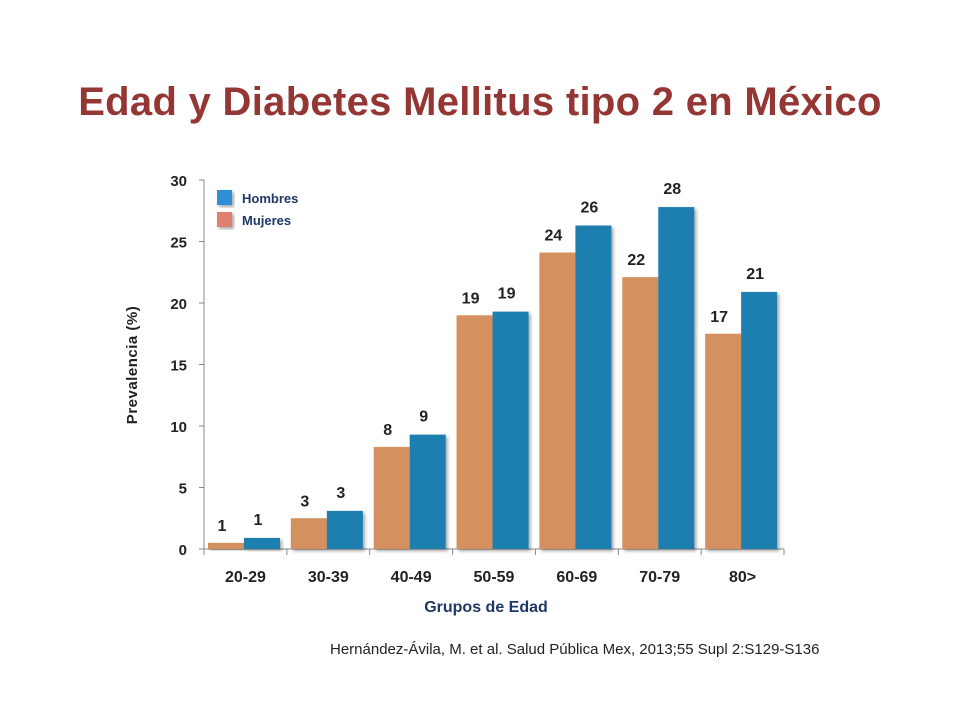 The width and height of the screenshot is (960, 720). What do you see at coordinates (554, 236) in the screenshot?
I see `data-label-mujeres: 24` at bounding box center [554, 236].